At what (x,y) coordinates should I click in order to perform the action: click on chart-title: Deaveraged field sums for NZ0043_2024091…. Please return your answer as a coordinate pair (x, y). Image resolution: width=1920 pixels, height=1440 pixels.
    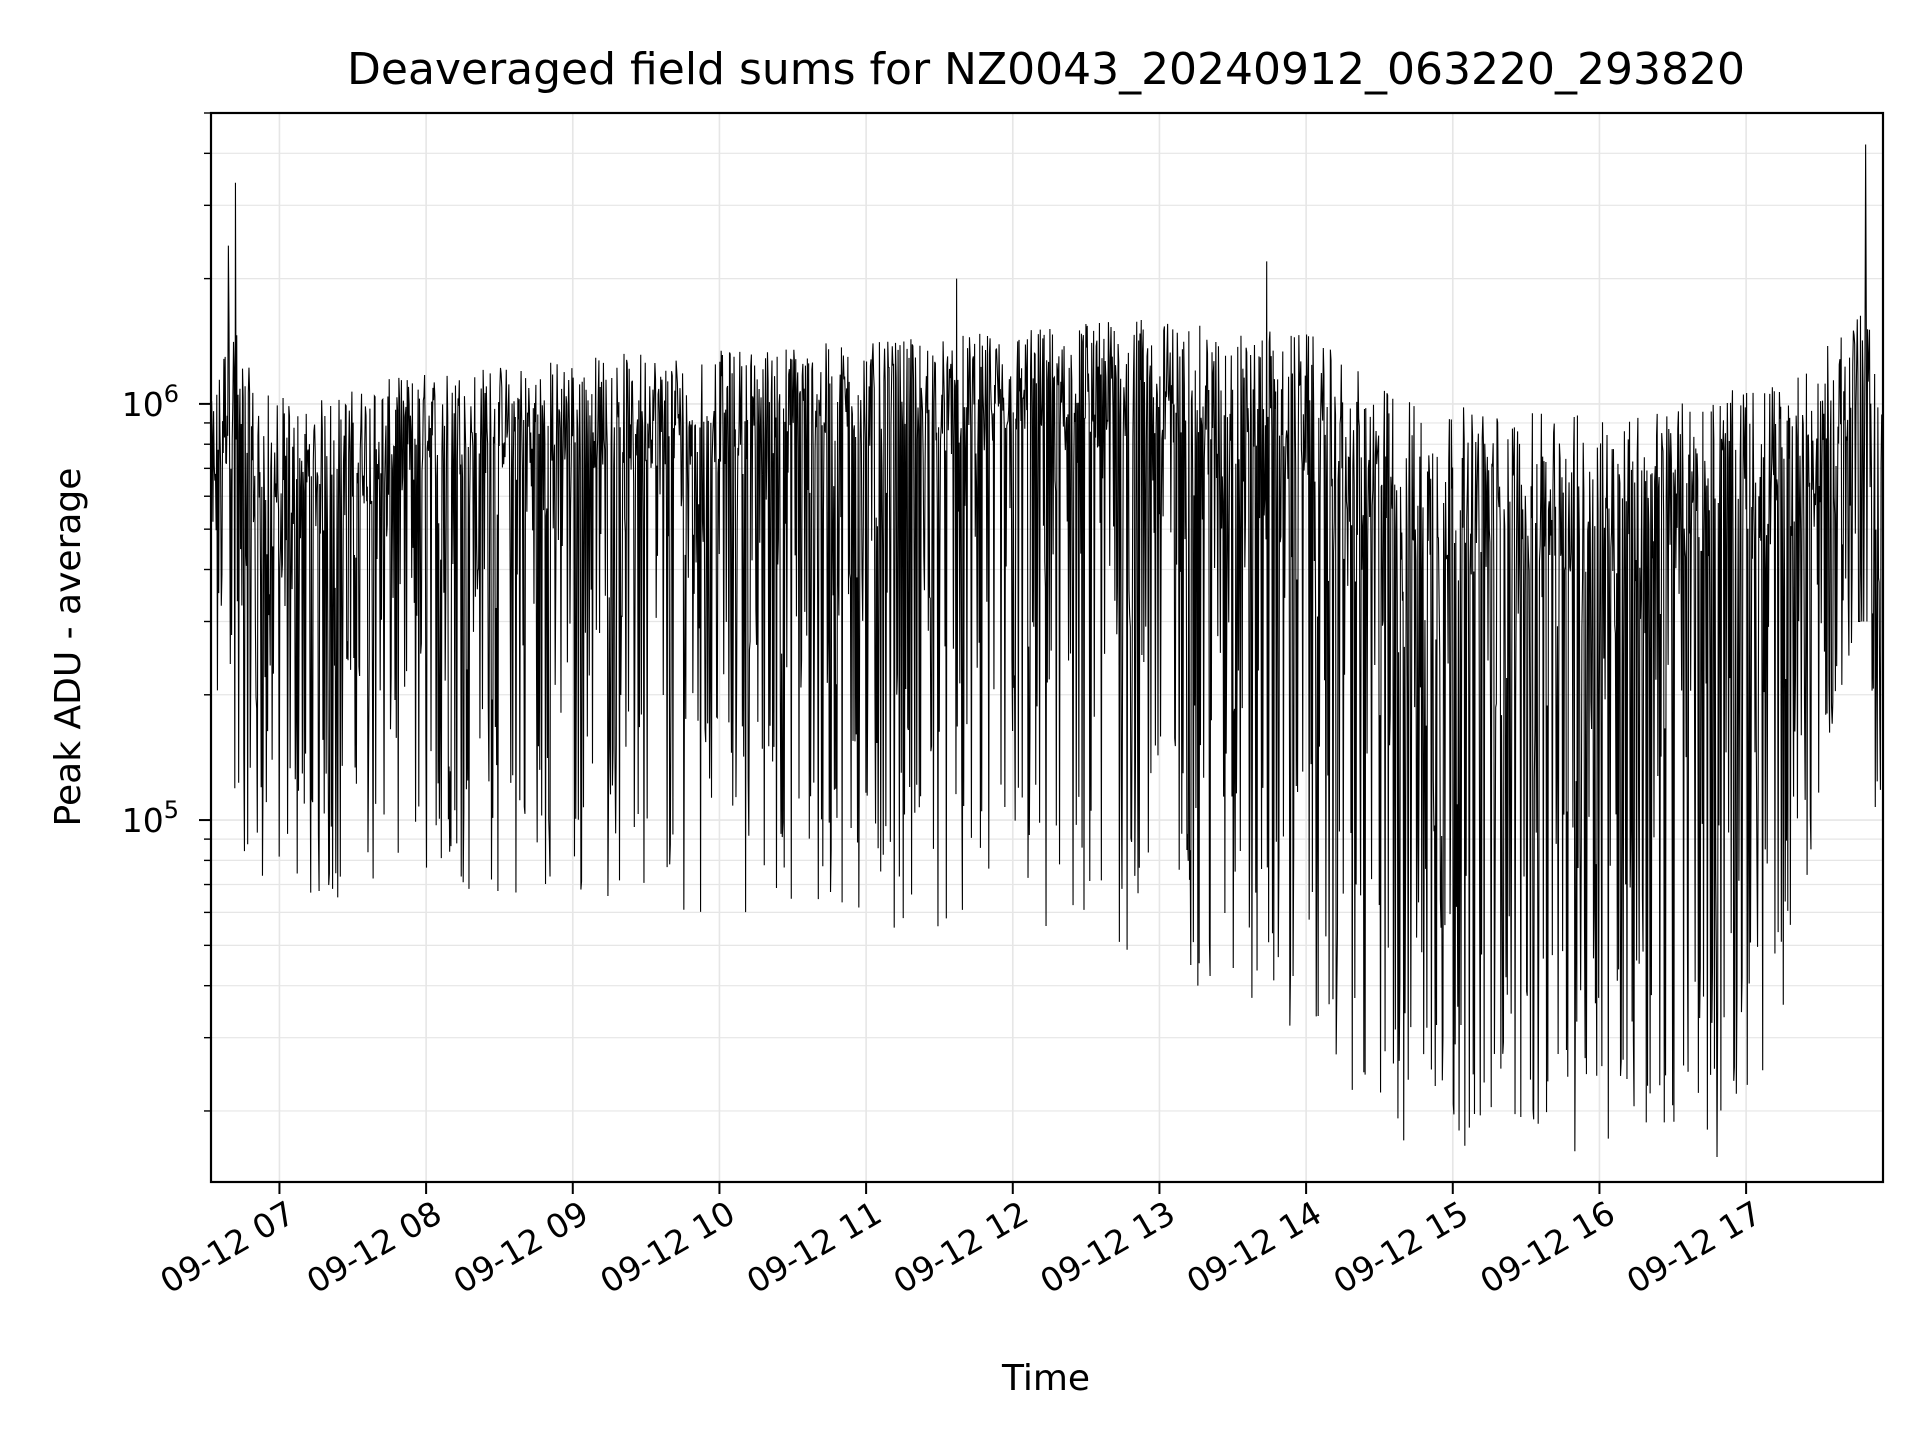
    Looking at the image, I should click on (1046, 69).